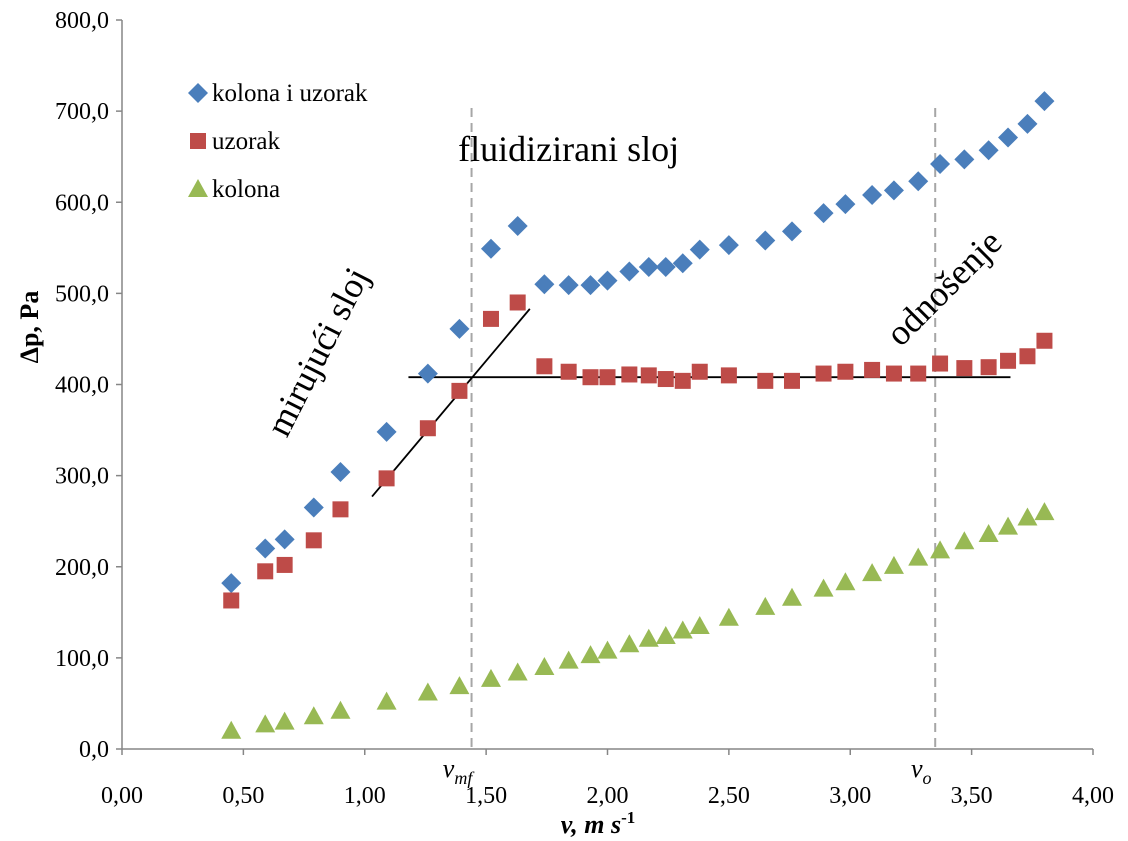 Image resolution: width=1128 pixels, height=841 pixels. I want to click on trend-line, so click(451, 403).